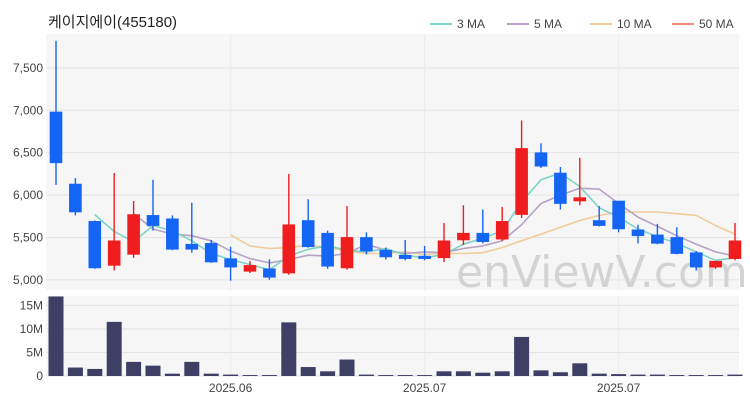 This screenshot has height=400, width=750. What do you see at coordinates (634, 24) in the screenshot?
I see `legend-label: 10 MA` at bounding box center [634, 24].